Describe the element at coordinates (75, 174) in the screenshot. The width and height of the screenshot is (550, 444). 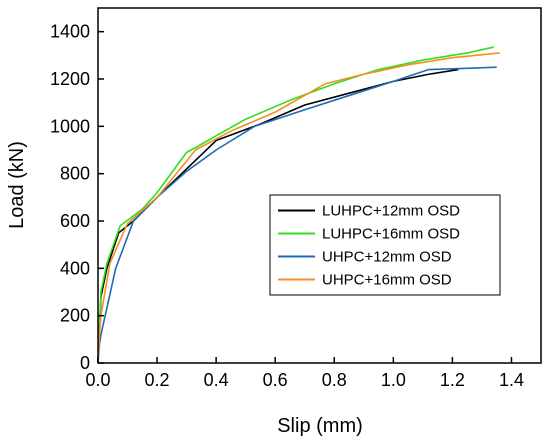
I see `y-tick-label: 800` at that location.